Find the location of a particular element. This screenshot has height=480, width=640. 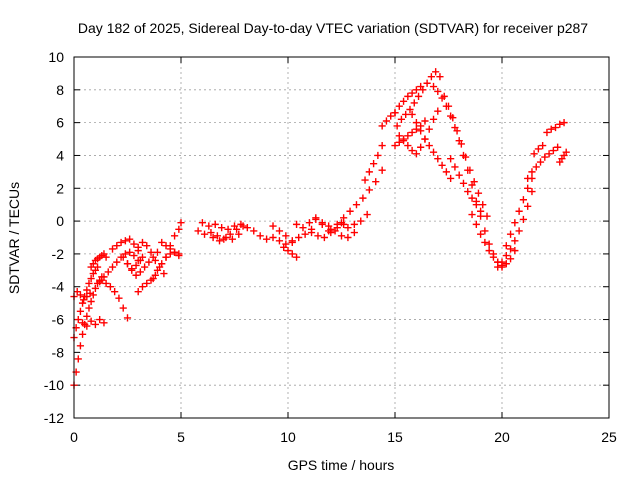

x-tick-label: 15 is located at coordinates (395, 437).